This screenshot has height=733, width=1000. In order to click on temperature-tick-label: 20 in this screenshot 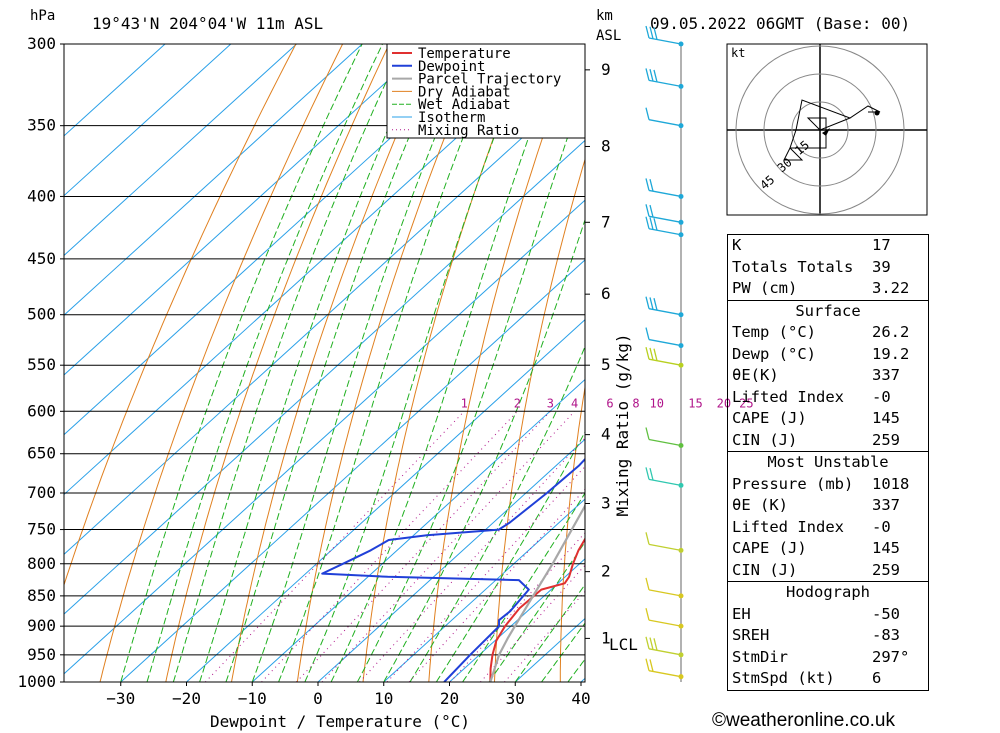, I will do `click(449, 698)`.